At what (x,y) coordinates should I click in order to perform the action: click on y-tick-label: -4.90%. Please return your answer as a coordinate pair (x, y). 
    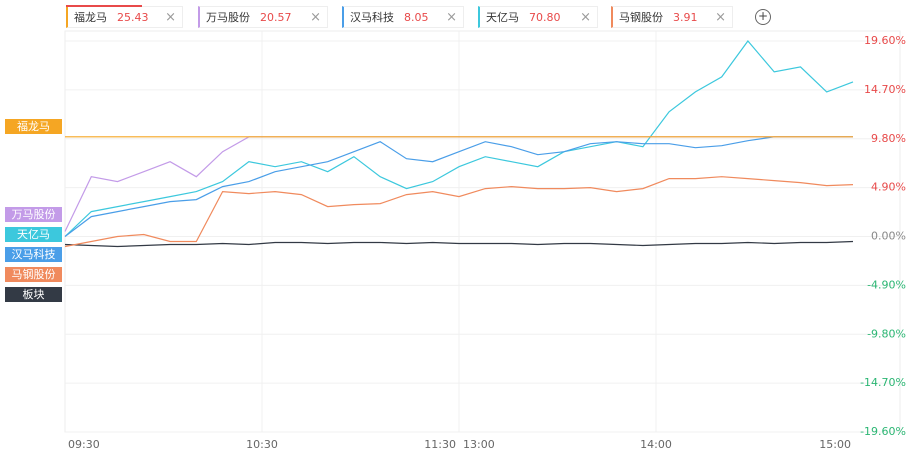
    Looking at the image, I should click on (886, 284).